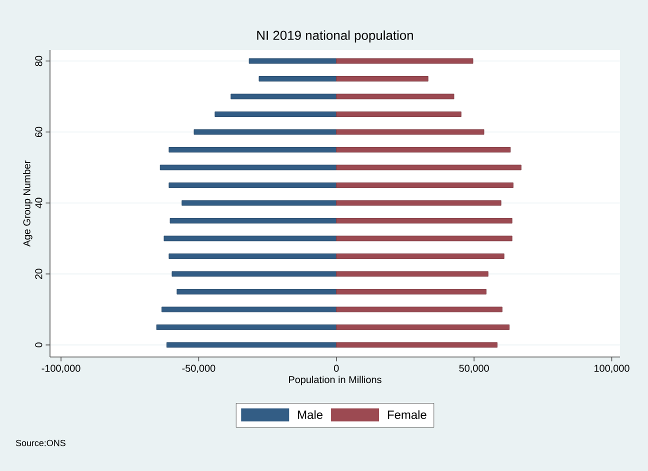 This screenshot has width=648, height=471. I want to click on x-tick-label: -100,000, so click(61, 369).